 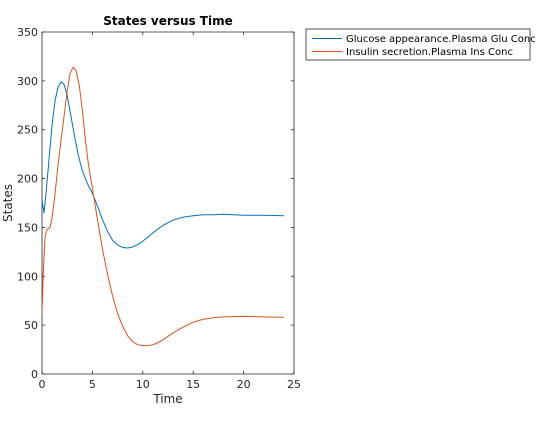 I want to click on legend-label-insulin: Insulin secretion.Plasma Ins Conc, so click(x=429, y=52).